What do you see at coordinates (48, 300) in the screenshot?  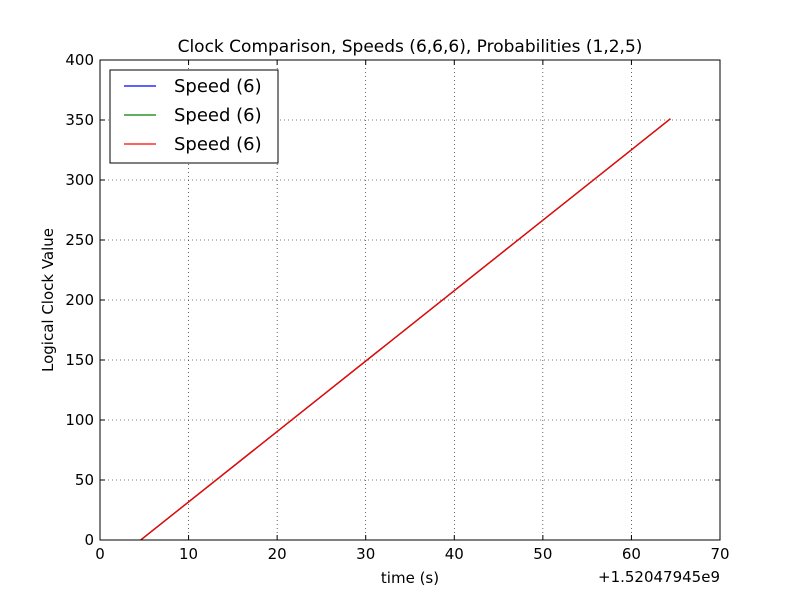 I see `y-axis-label: Logical Clock Value` at bounding box center [48, 300].